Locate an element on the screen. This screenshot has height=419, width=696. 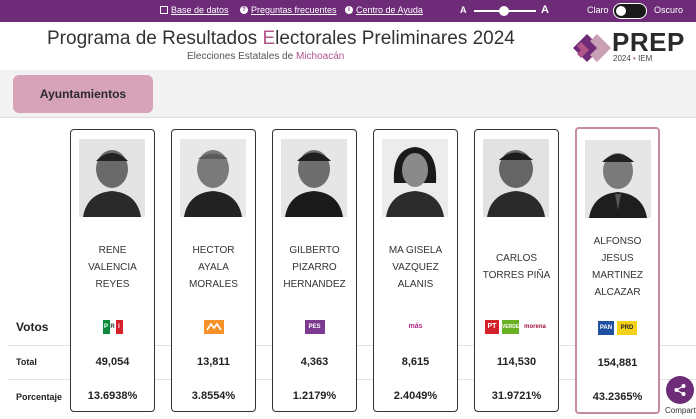
name-line: MA GISELA is located at coordinates (415, 250).